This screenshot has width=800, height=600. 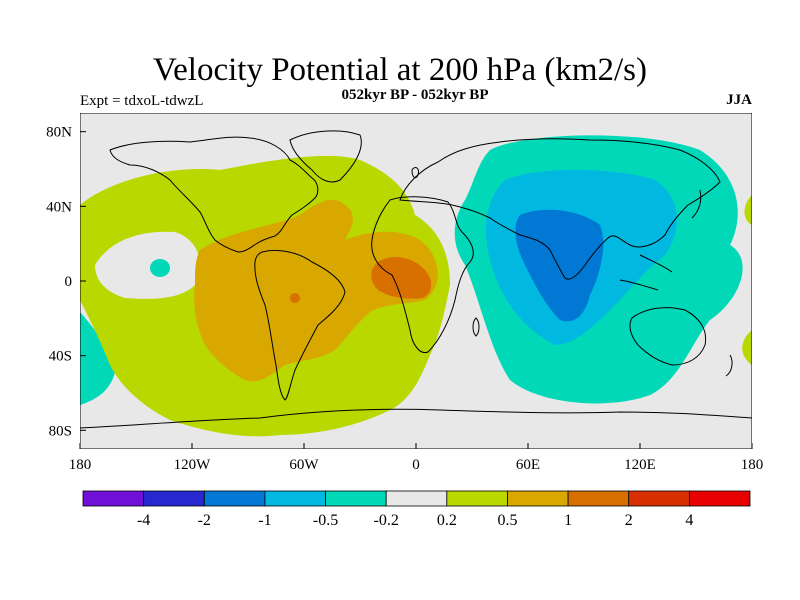 I want to click on map-subtitle: 052kyr BP - 052kyr BP, so click(x=415, y=95).